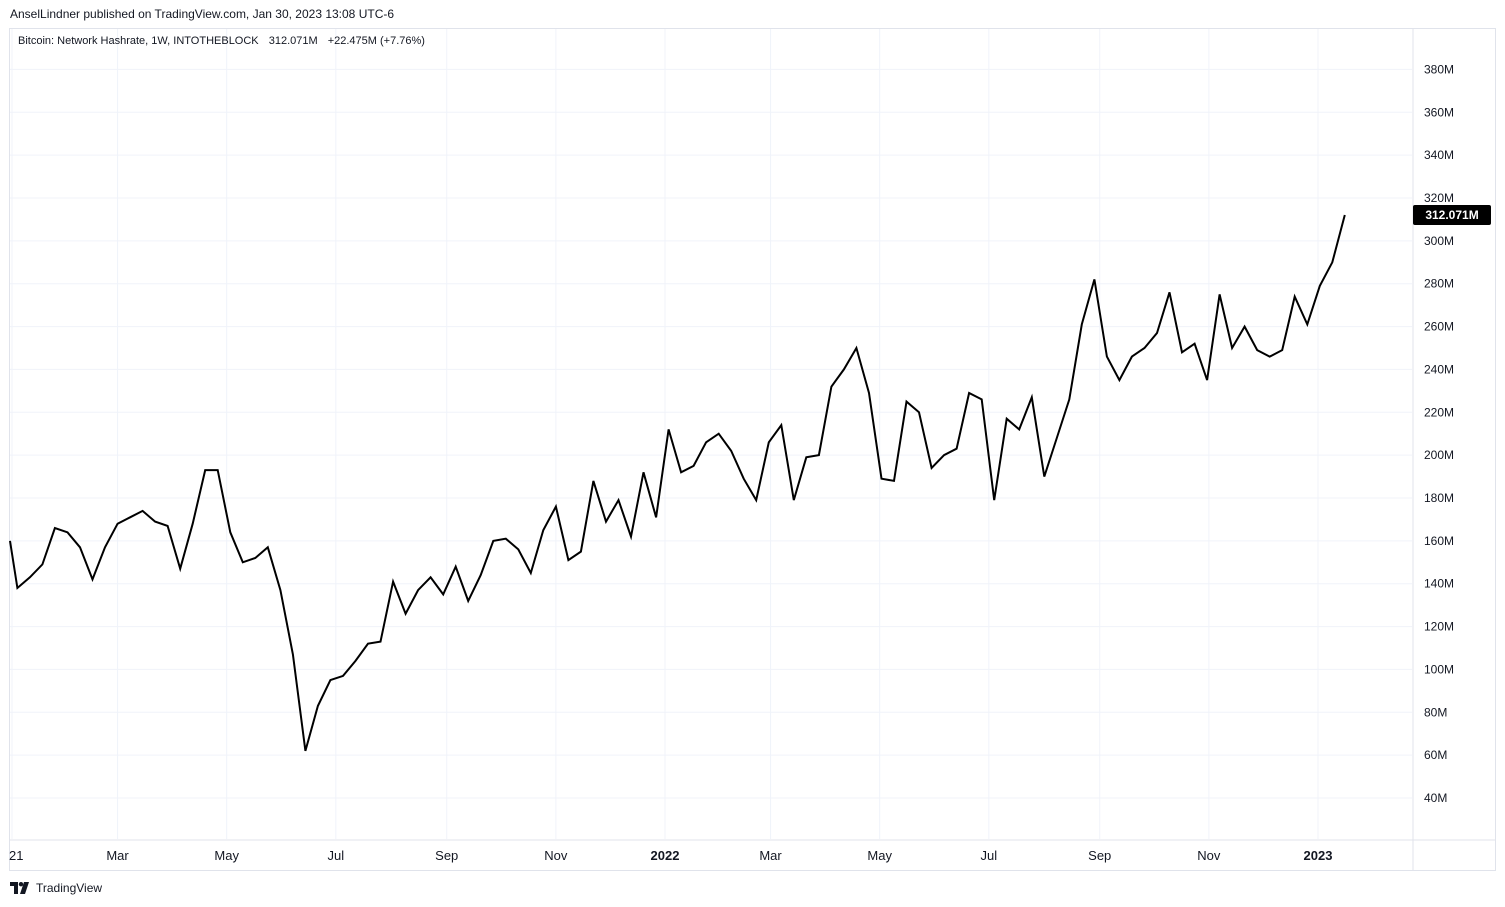  Describe the element at coordinates (1318, 855) in the screenshot. I see `x-tick-label: 2023` at that location.